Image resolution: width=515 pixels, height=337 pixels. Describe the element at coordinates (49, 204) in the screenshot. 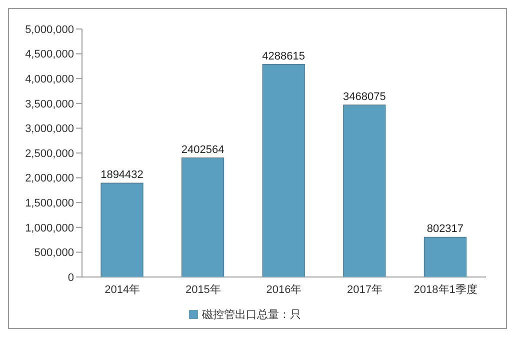

I see `y-tick-label: 1,500,000` at that location.